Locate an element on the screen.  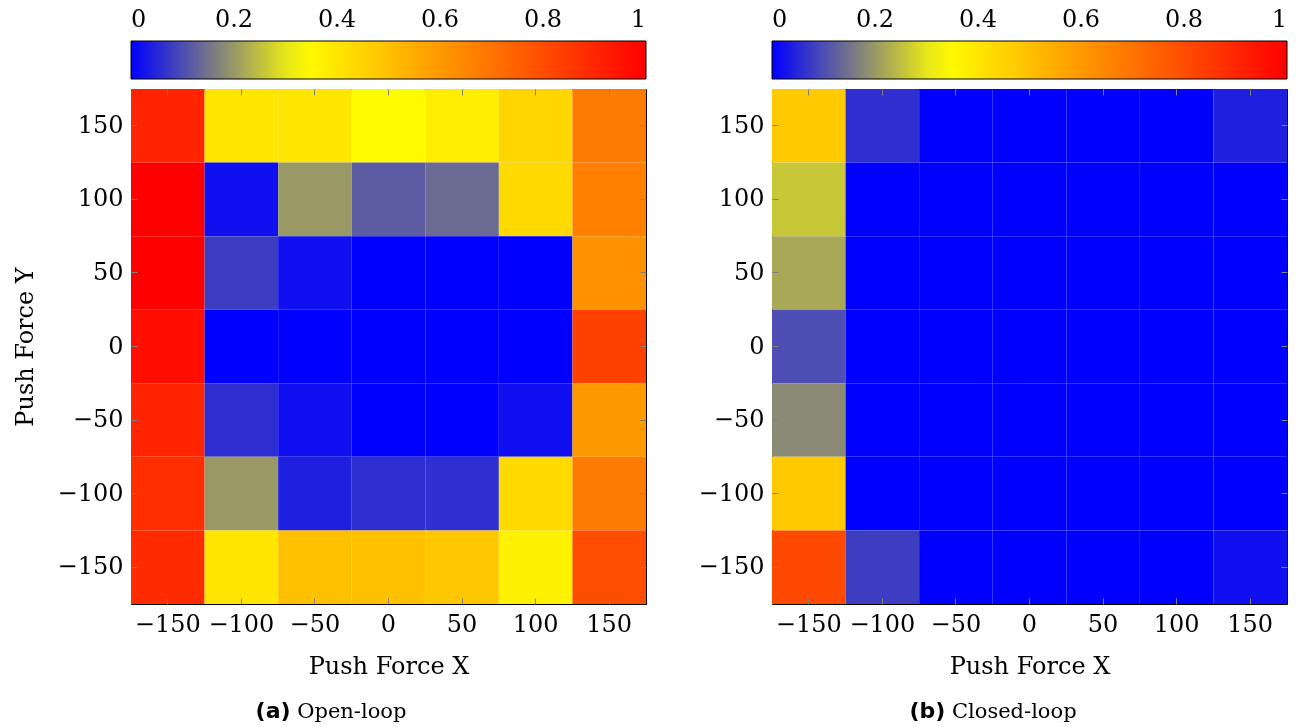
text: (a) Open-loop is located at coordinates (331, 710).